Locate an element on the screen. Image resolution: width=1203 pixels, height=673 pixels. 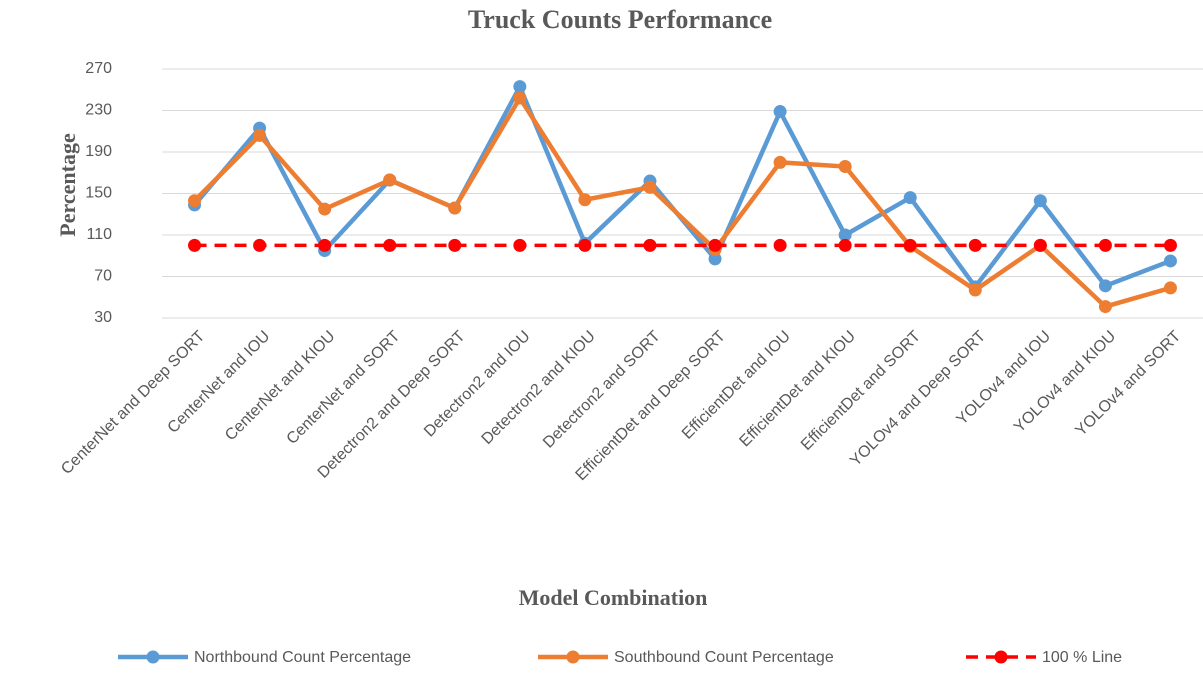
x-tick-label: CenterNet and KIOU is located at coordinates (280, 386).